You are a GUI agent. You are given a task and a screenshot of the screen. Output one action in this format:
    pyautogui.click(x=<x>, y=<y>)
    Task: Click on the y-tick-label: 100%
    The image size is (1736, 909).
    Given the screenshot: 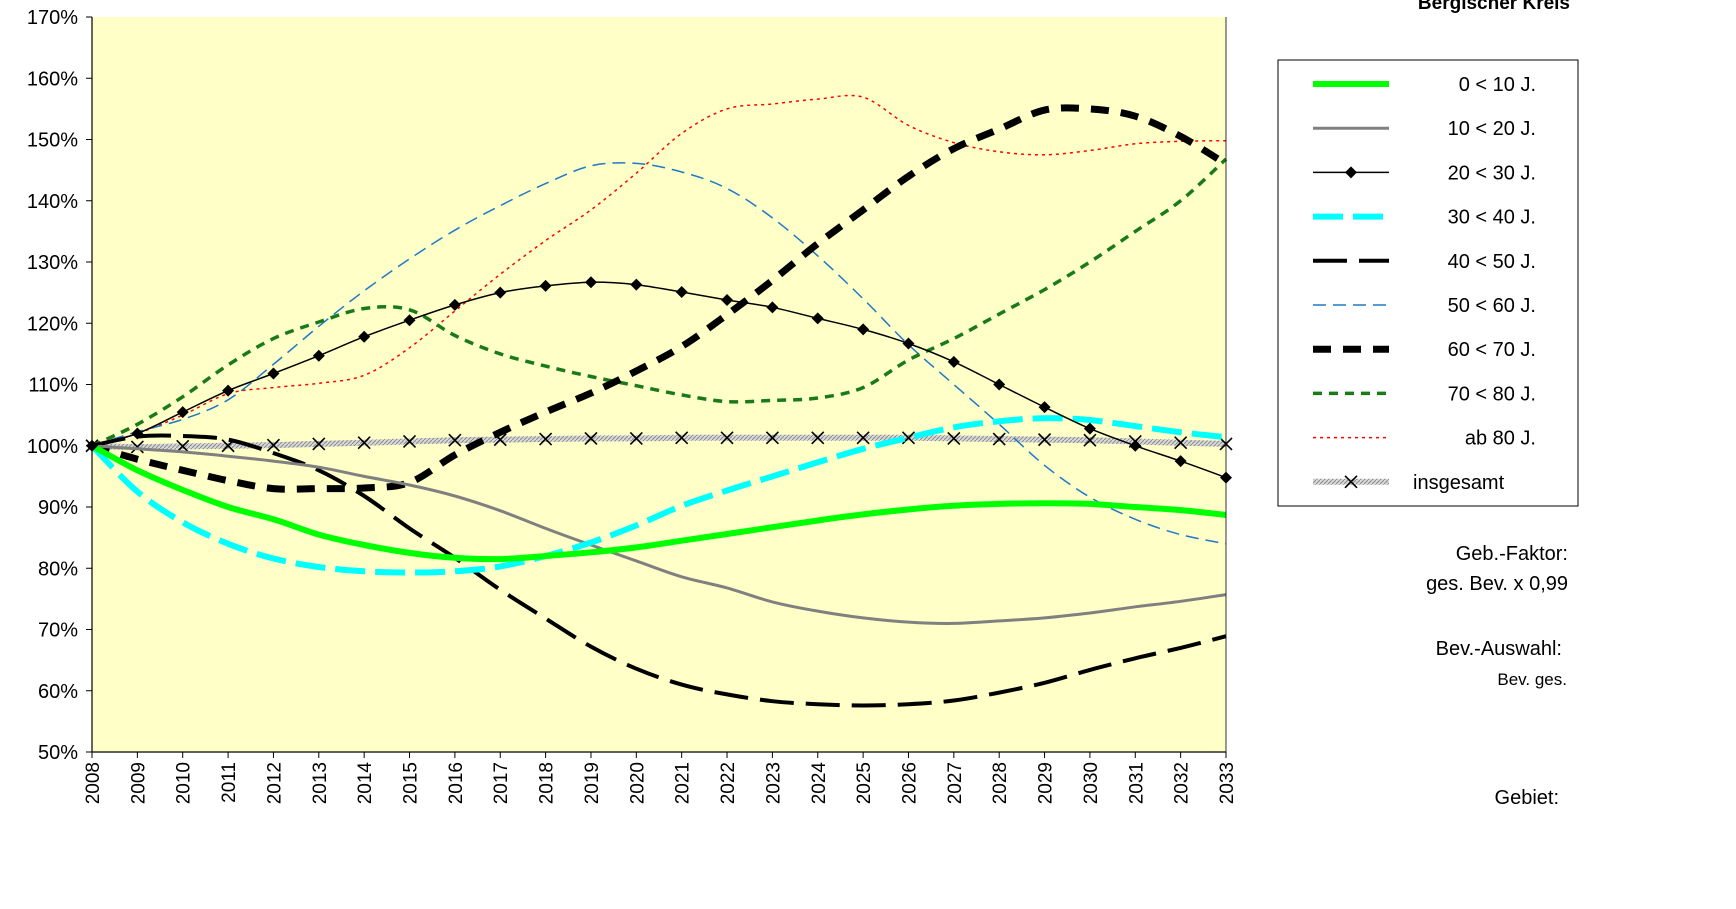 What is the action you would take?
    pyautogui.click(x=52, y=447)
    